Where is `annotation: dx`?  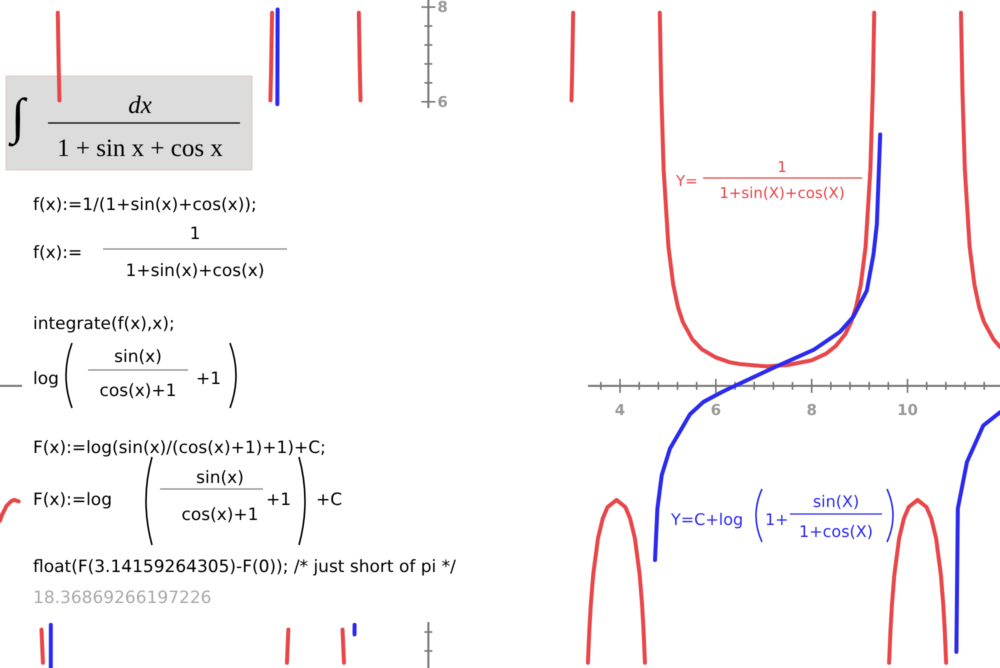 annotation: dx is located at coordinates (140, 105).